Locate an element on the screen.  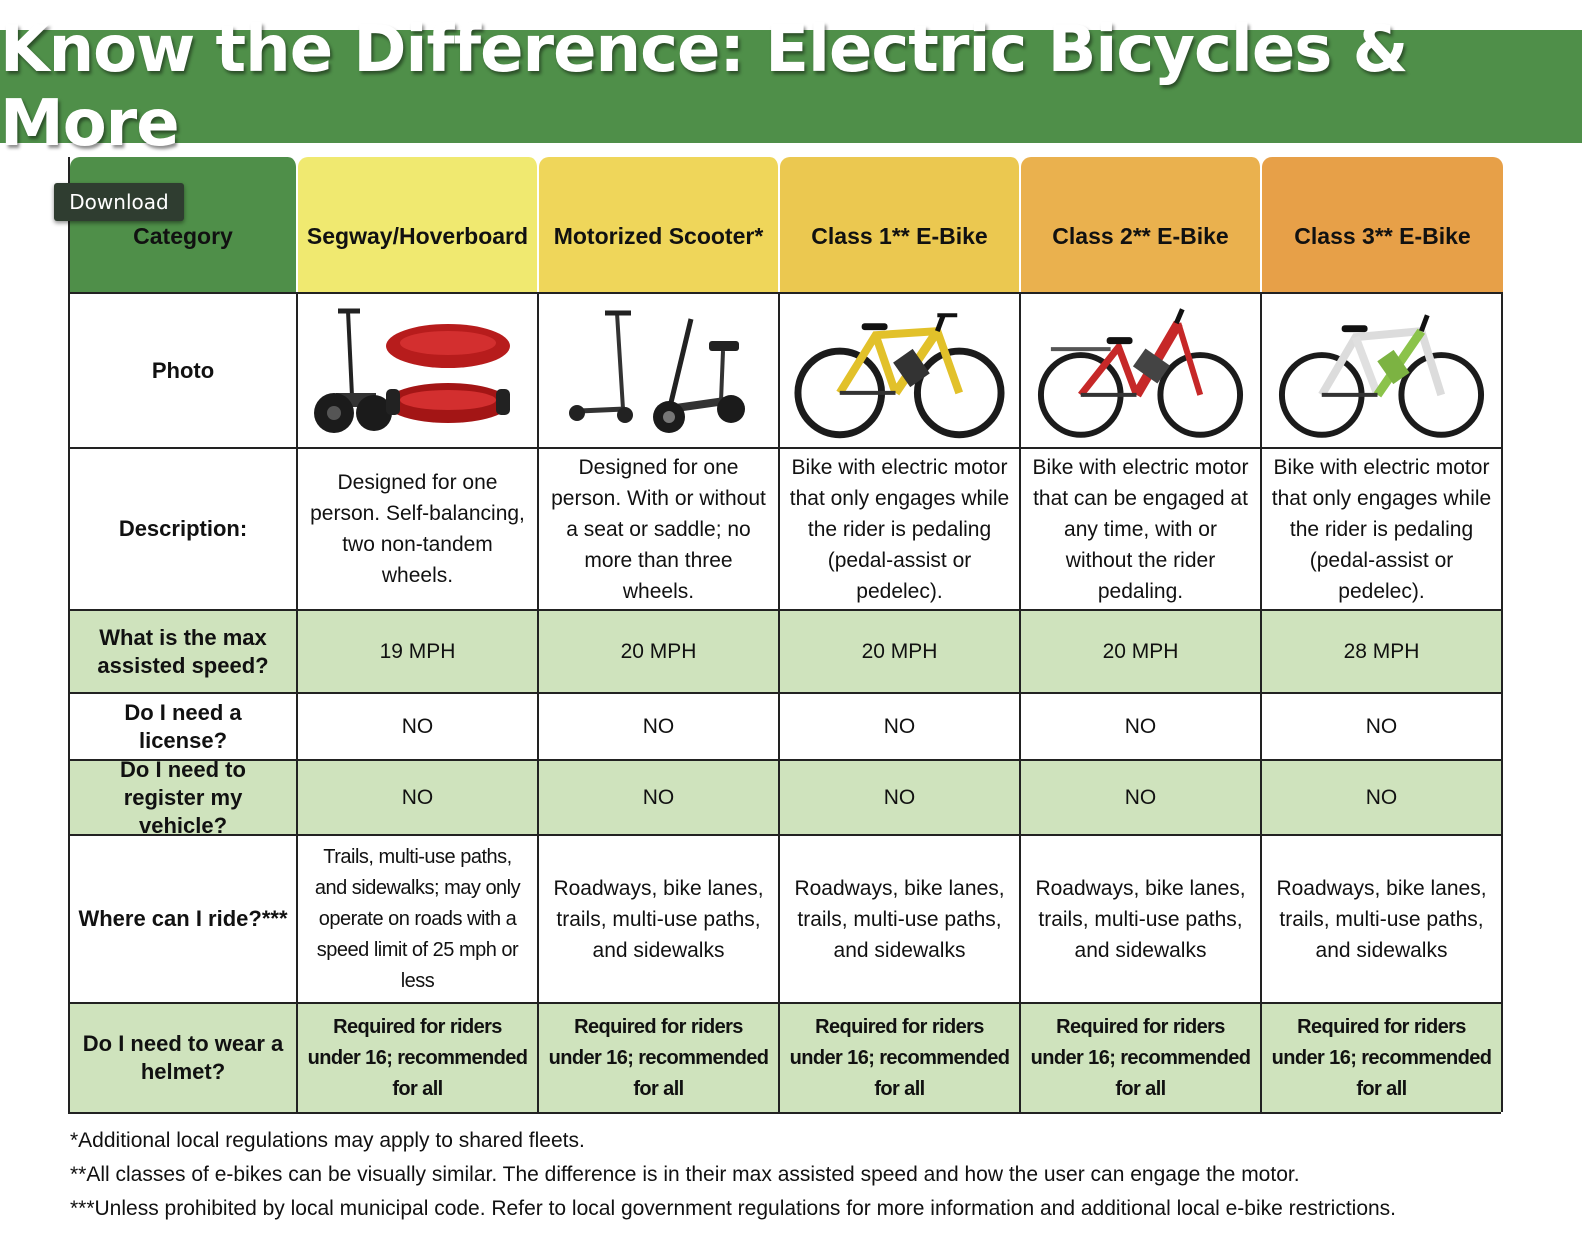
red-class2-ebike-photo is located at coordinates (1141, 369).